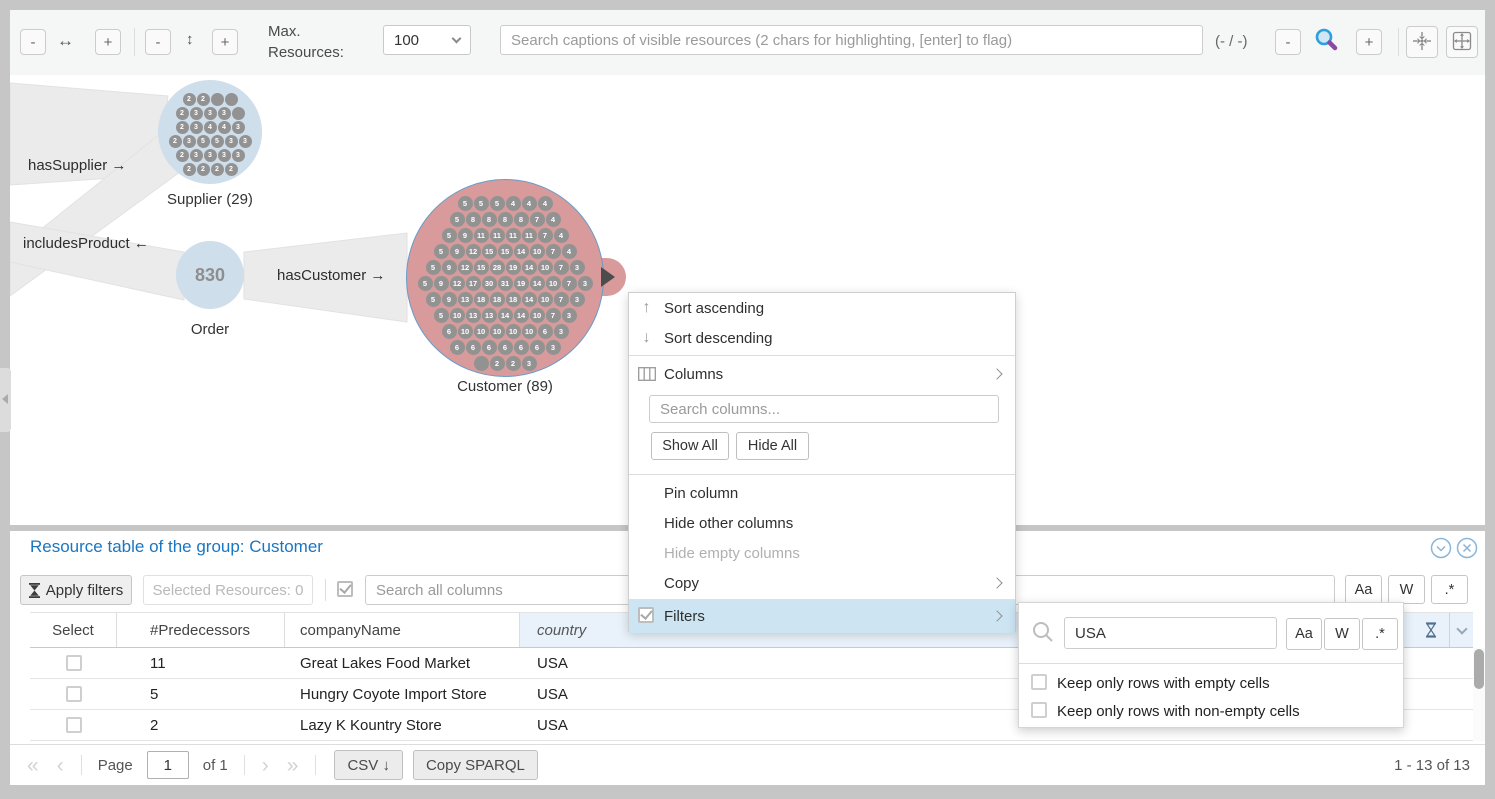 The width and height of the screenshot is (1495, 799). What do you see at coordinates (1398, 42) in the screenshot?
I see `toolbar-separator` at bounding box center [1398, 42].